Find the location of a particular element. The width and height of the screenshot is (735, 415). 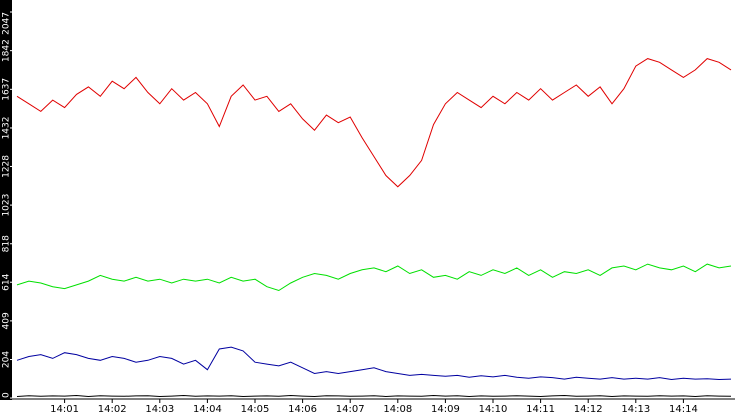

y-axis-strip is located at coordinates (6, 200).